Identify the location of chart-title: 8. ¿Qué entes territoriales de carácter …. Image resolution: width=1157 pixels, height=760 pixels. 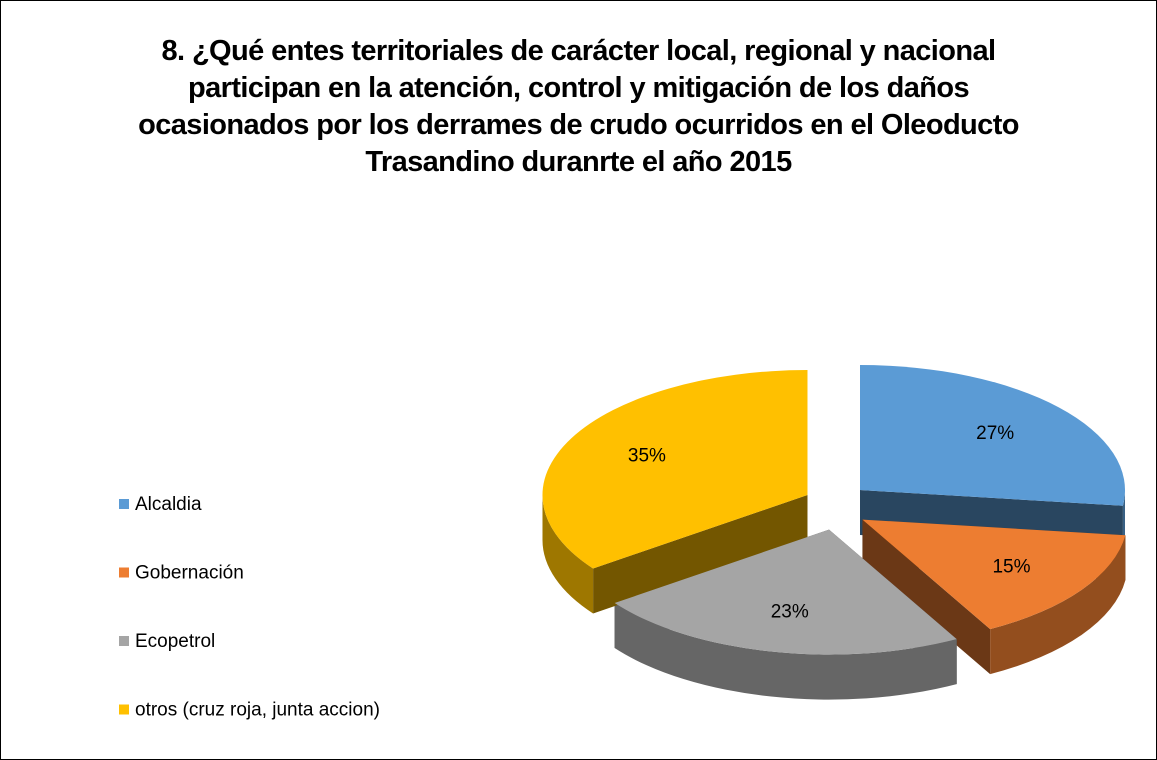
(578, 106).